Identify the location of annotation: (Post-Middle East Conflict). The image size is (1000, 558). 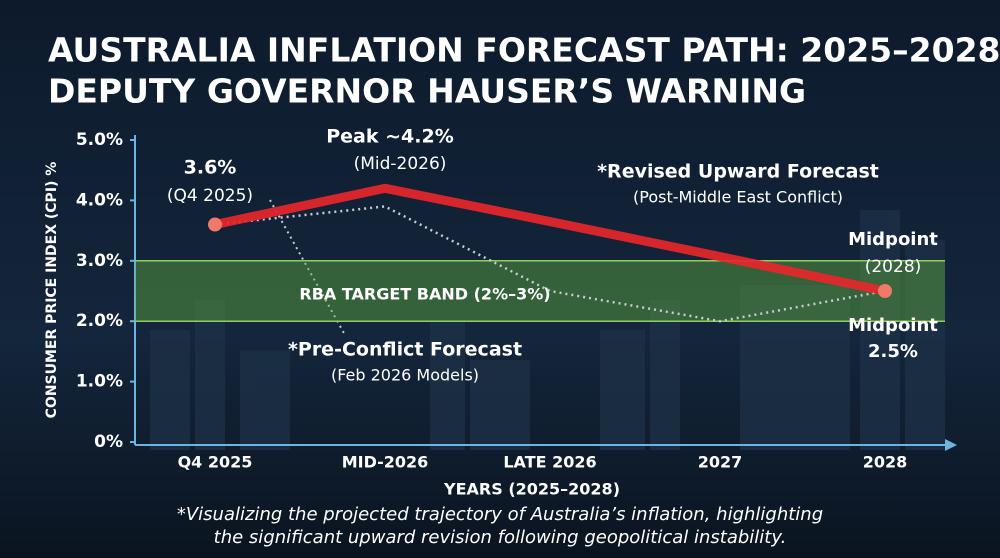
(738, 197).